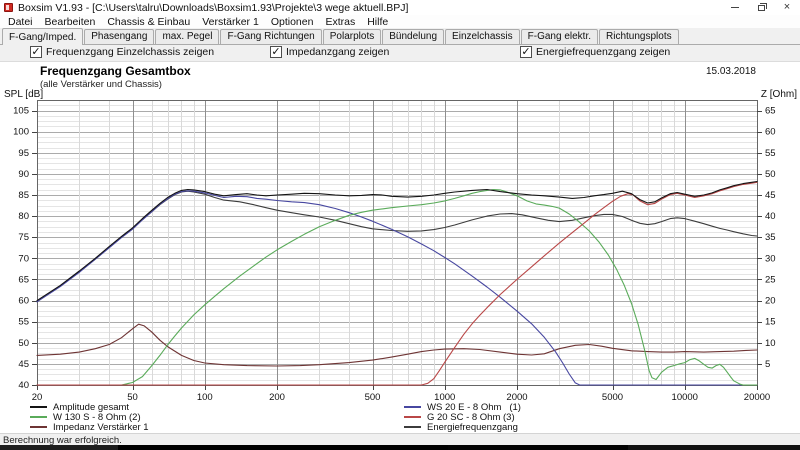 This screenshot has width=800, height=450. What do you see at coordinates (770, 237) in the screenshot?
I see `svg-text: 35` at bounding box center [770, 237].